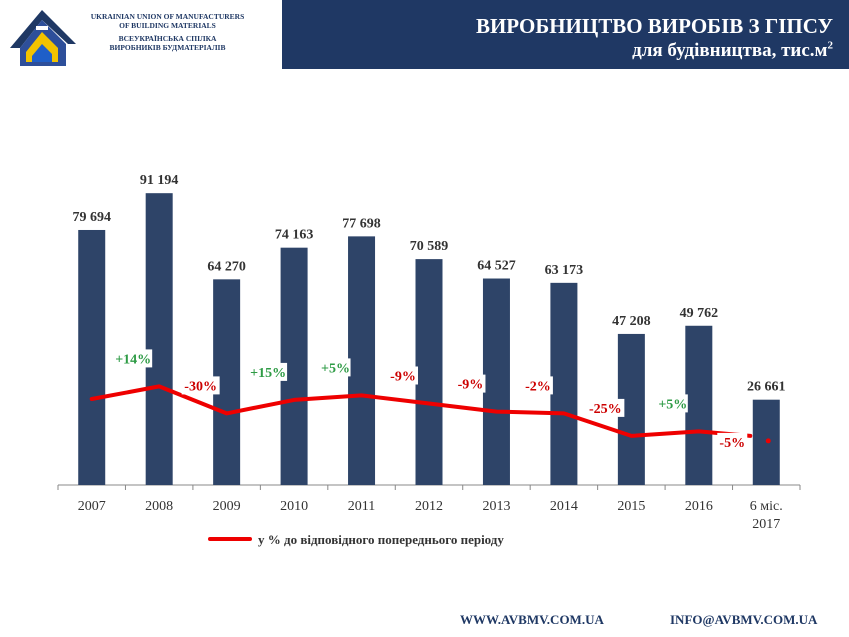  Describe the element at coordinates (699, 313) in the screenshot. I see `bar-value-label: 49 762` at that location.